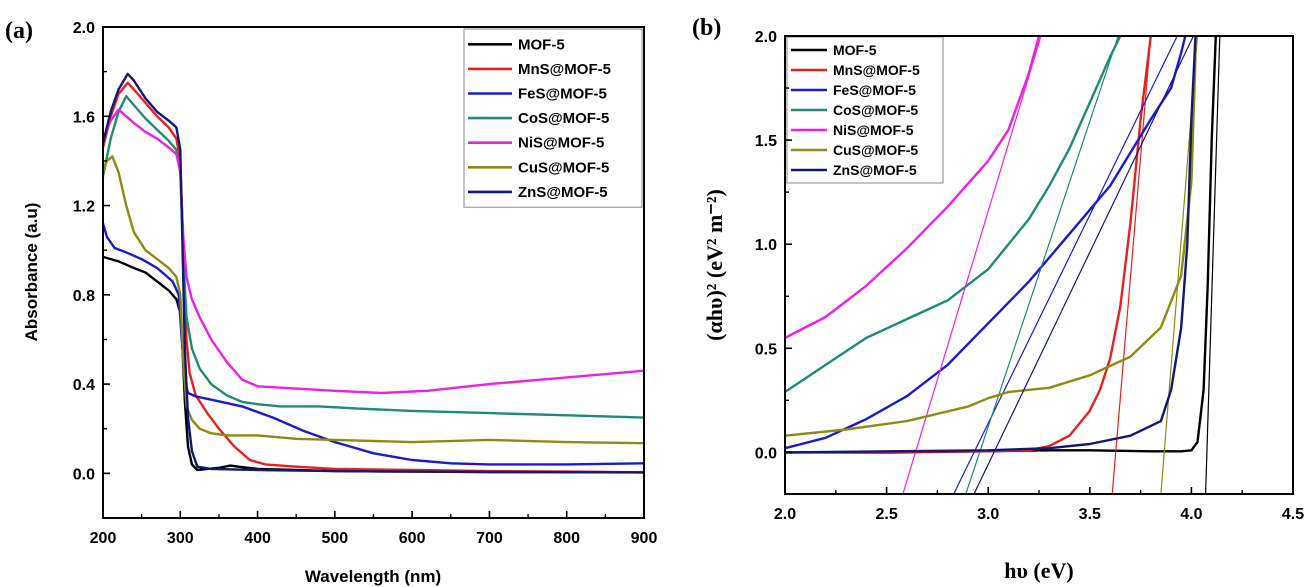 The height and width of the screenshot is (587, 1309). I want to click on panel-a-x-tick-label: 800, so click(566, 538).